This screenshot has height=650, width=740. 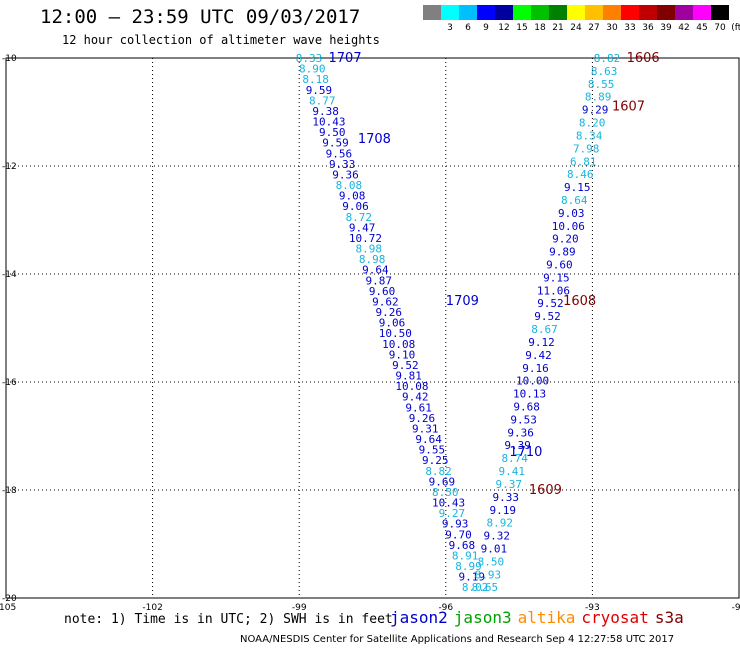 I want to click on wave-height-value: 9.50, so click(x=332, y=132).